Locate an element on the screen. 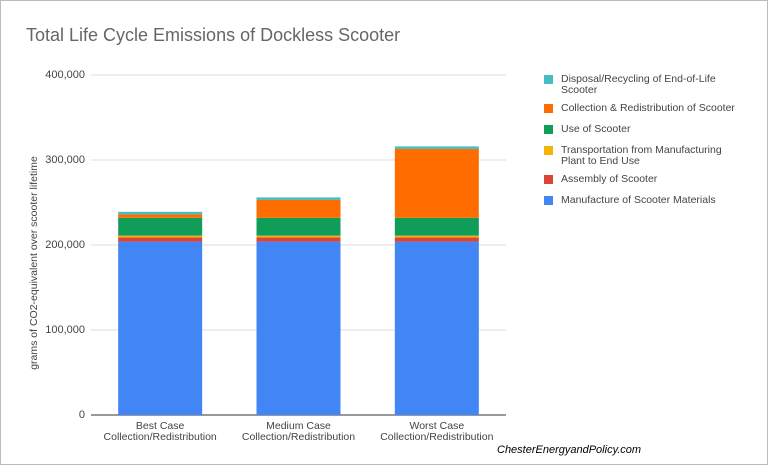  y-tick-label: 200,000 is located at coordinates (65, 245).